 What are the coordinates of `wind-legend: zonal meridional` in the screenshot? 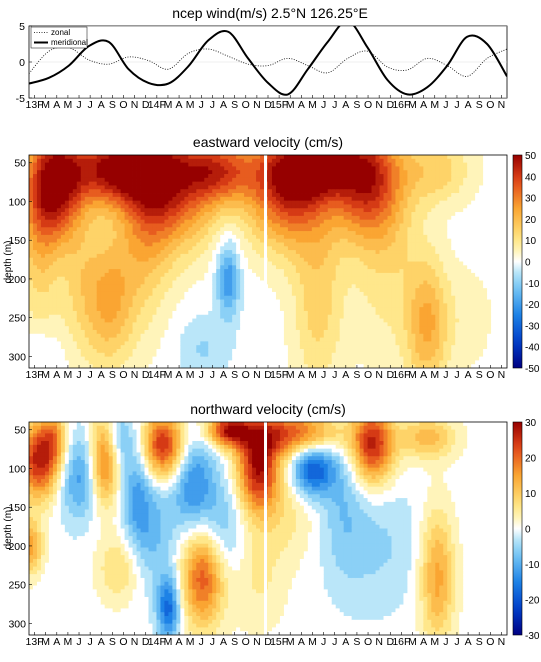 It's located at (59, 37).